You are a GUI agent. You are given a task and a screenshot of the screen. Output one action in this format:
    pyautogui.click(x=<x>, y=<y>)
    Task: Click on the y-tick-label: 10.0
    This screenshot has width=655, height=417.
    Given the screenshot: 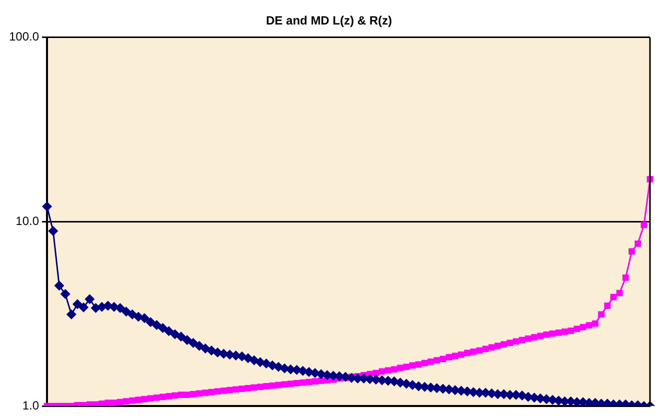 What is the action you would take?
    pyautogui.click(x=28, y=221)
    